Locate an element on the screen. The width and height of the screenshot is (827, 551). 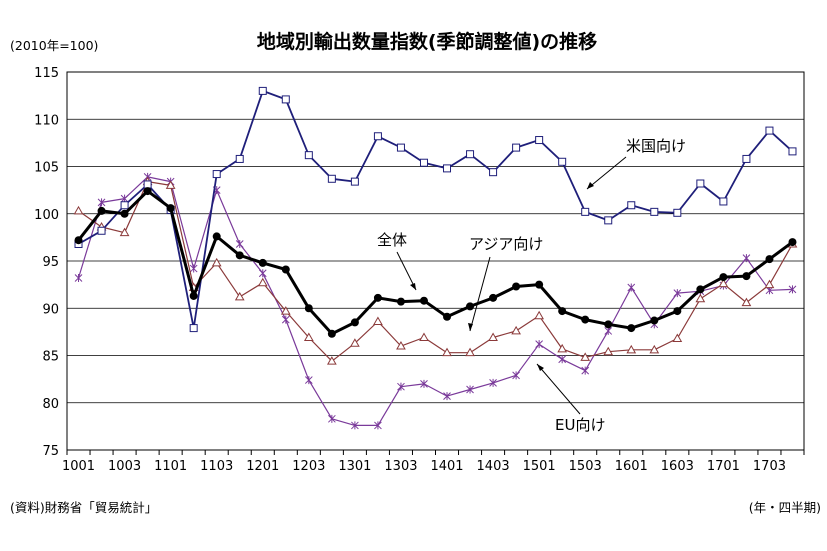
y-axis-ticks: 75 80 85 90 95 100 105 110 115 is located at coordinates (46, 262).